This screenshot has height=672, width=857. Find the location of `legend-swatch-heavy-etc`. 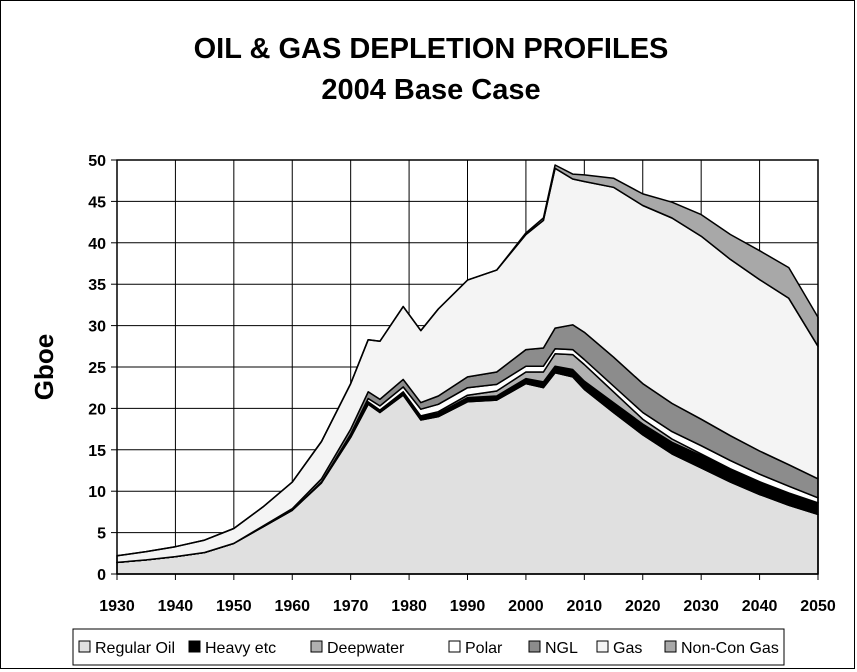

legend-swatch-heavy-etc is located at coordinates (194, 646).